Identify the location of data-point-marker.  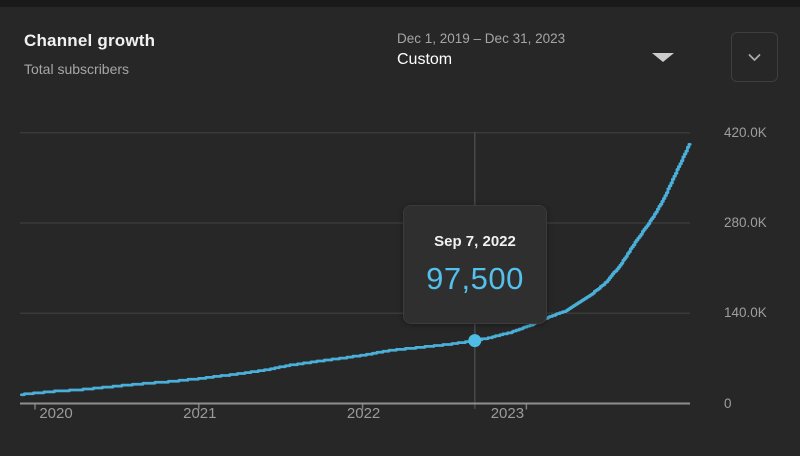
(475, 341).